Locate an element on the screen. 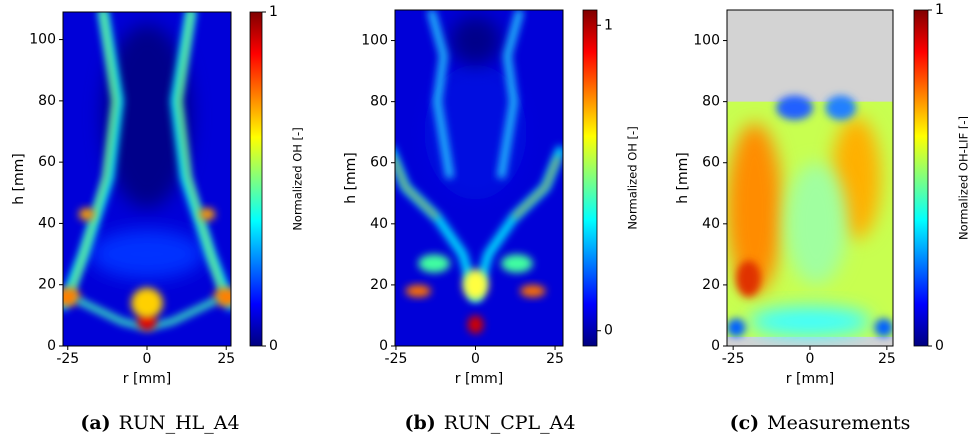 Image resolution: width=968 pixels, height=439 pixels. plot-frame is located at coordinates (479, 178).